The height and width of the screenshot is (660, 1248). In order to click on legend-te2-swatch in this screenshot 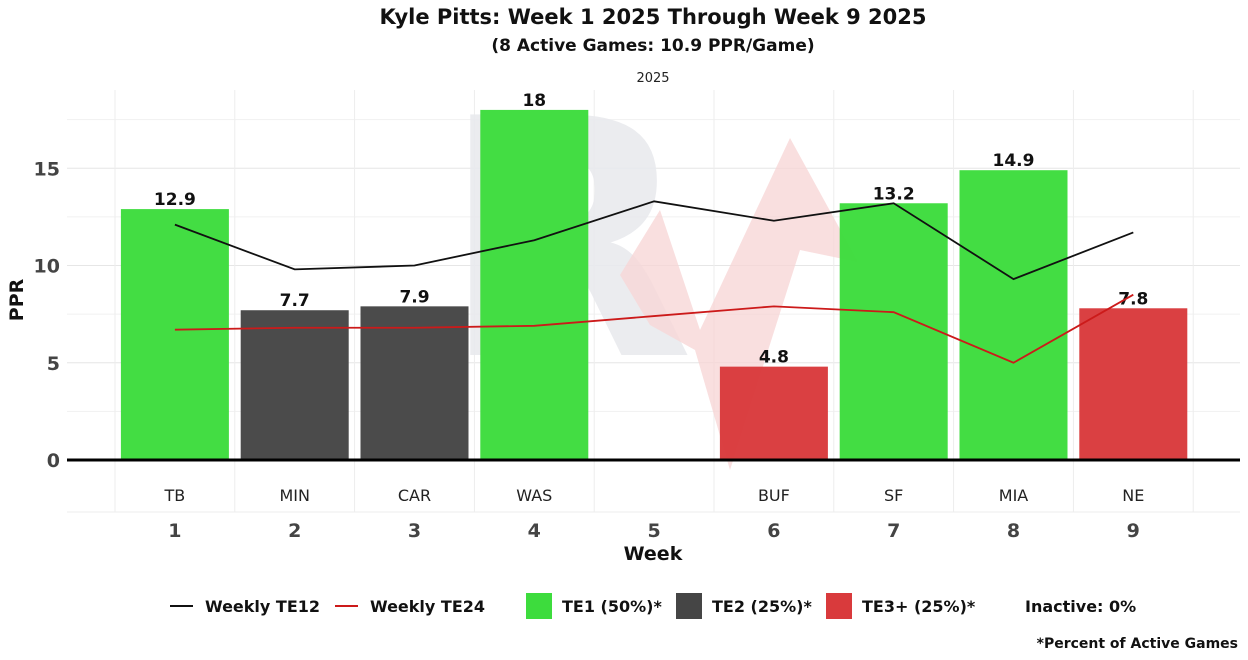, I will do `click(689, 606)`.